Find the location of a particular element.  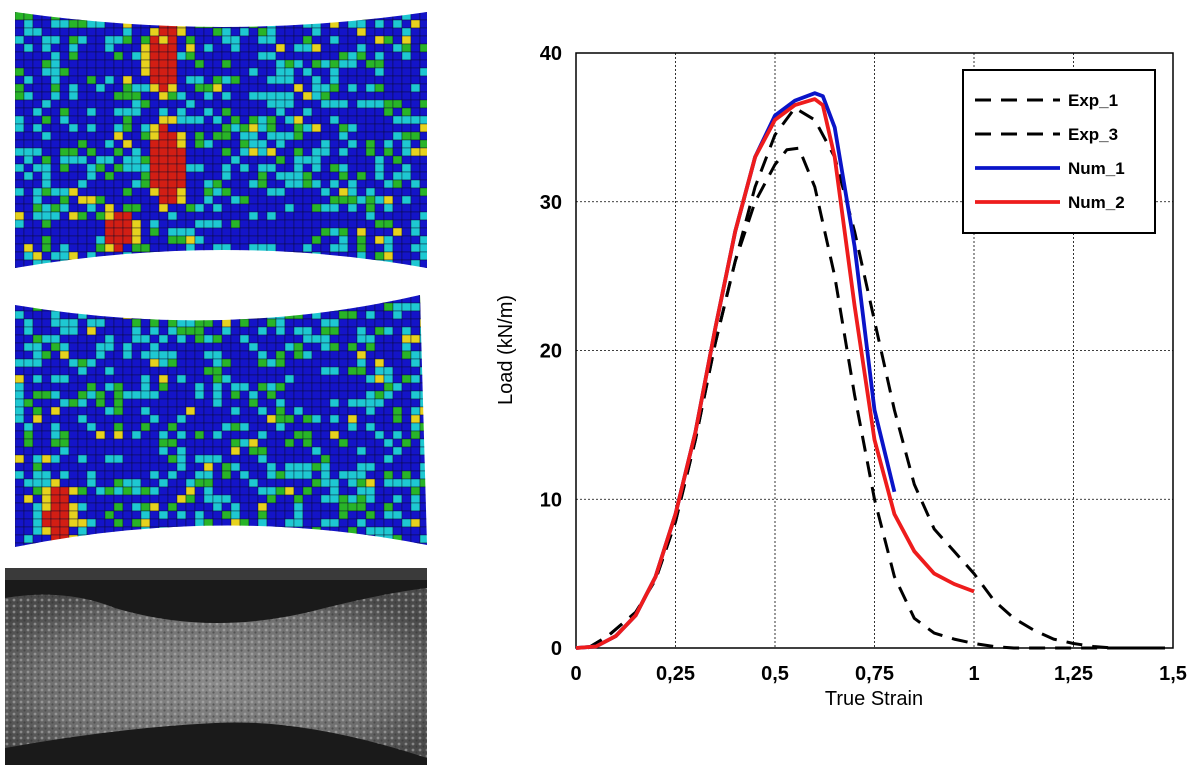

x-tick-label: 0,5 is located at coordinates (775, 674).